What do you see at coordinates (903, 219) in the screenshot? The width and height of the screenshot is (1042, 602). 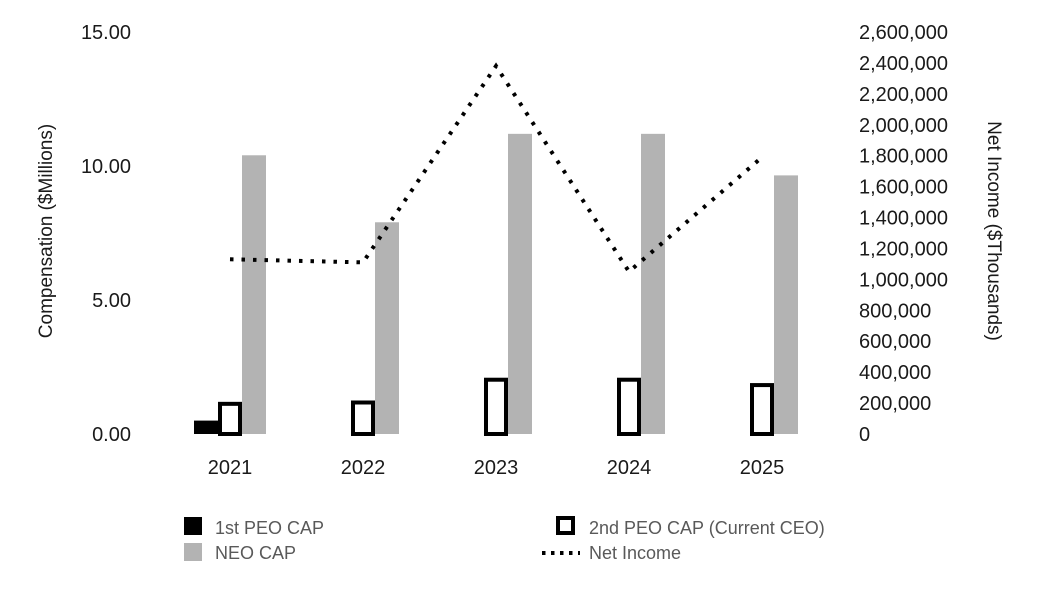 I see `y2-tick-label: 1,400,000` at bounding box center [903, 219].